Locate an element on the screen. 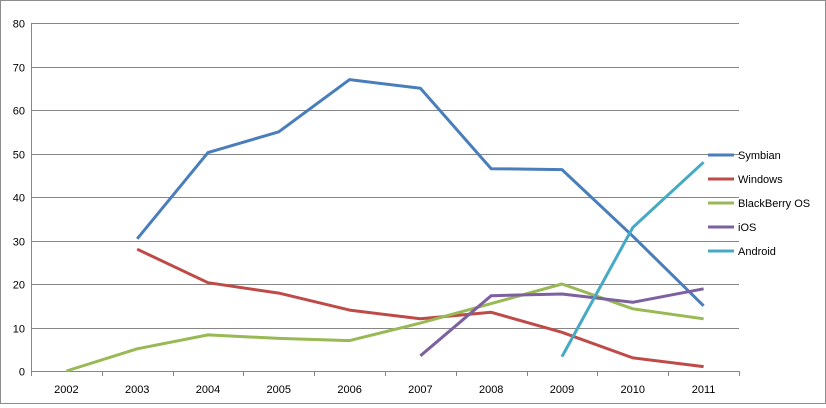 The height and width of the screenshot is (408, 826). y-tick-label: 30 is located at coordinates (19, 243).